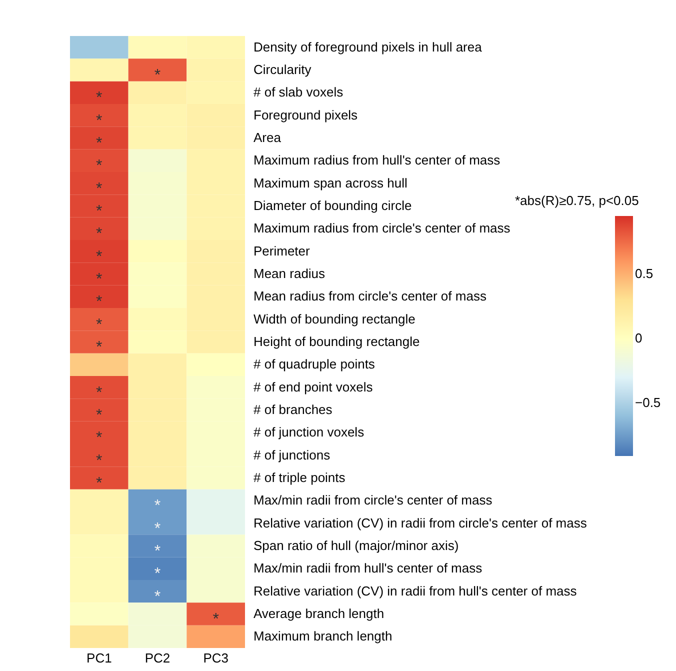 This screenshot has width=676, height=671. I want to click on y-tick-label: Average branch length, so click(319, 613).